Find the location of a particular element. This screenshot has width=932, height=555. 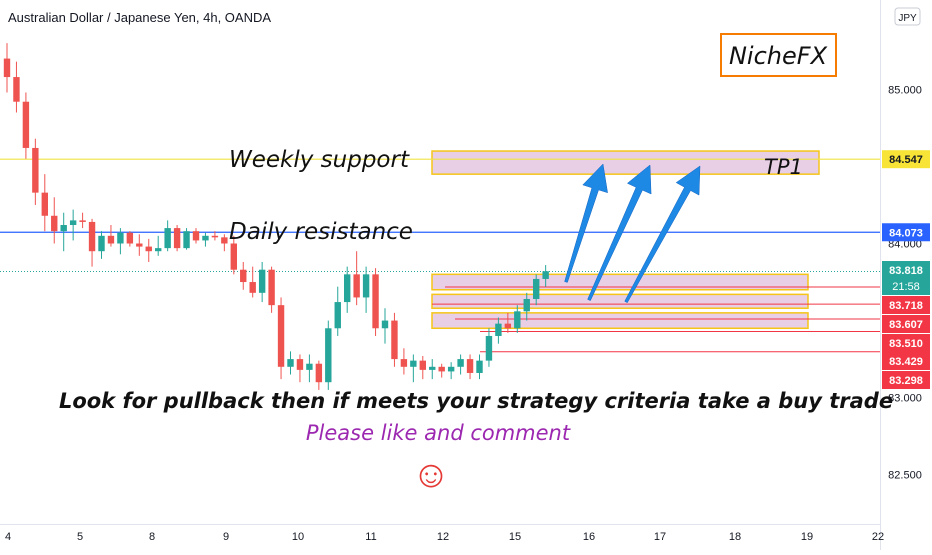

level-price-3-tag is located at coordinates (906, 343).